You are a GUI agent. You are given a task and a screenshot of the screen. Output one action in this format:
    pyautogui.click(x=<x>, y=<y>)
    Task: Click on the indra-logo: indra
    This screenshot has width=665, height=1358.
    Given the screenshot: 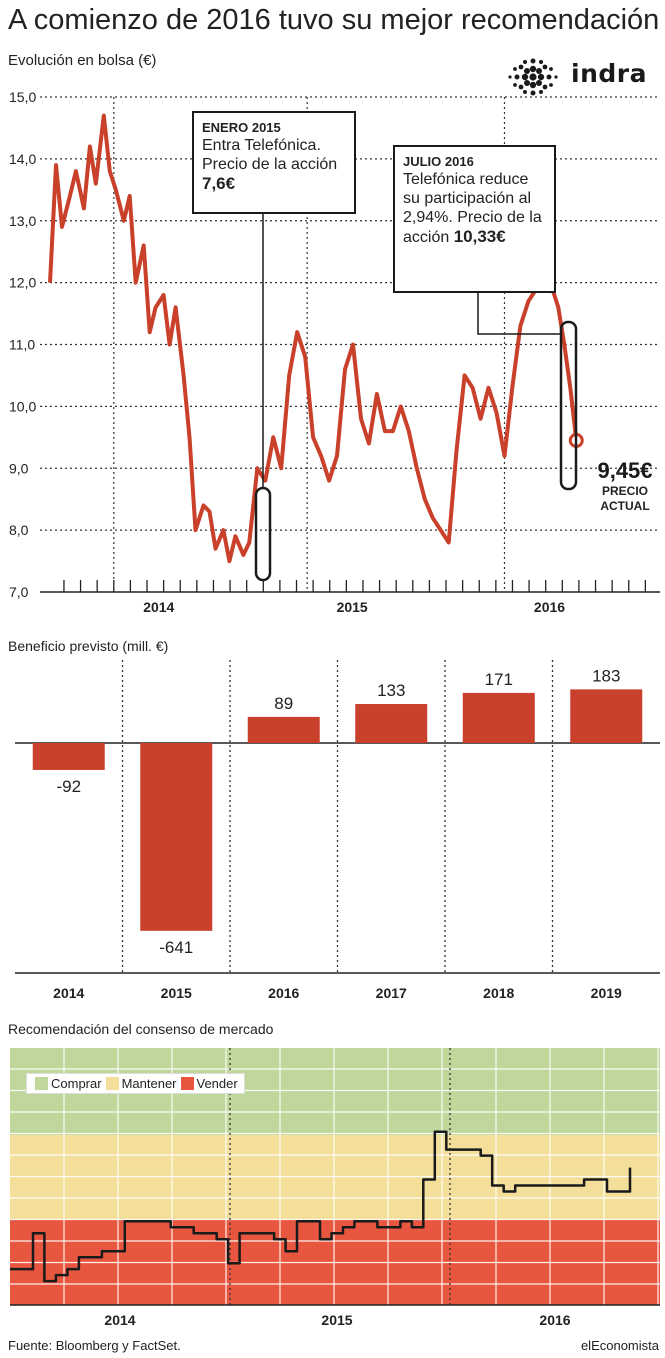 What is the action you would take?
    pyautogui.click(x=580, y=77)
    